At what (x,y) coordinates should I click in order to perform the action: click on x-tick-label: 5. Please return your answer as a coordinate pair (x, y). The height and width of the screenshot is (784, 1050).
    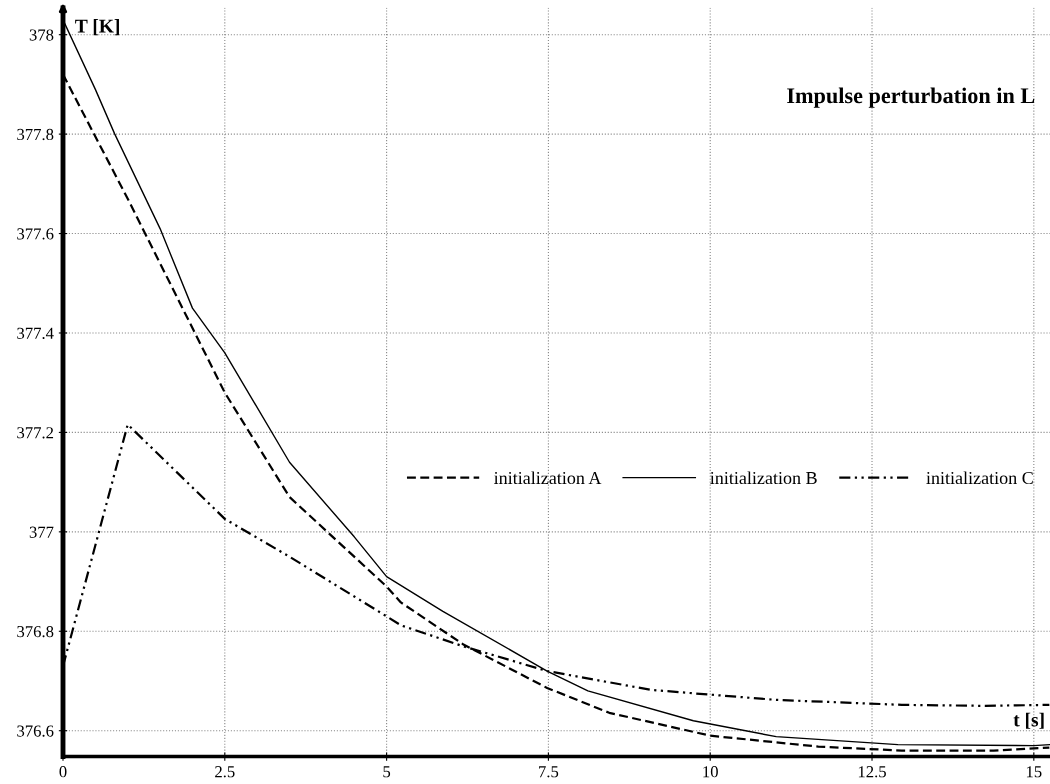
    Looking at the image, I should click on (387, 772).